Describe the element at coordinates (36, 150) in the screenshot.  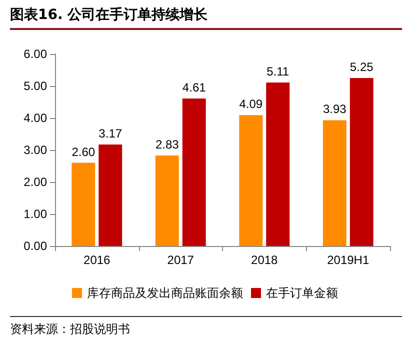
I see `y-tick-label: 3.00` at that location.